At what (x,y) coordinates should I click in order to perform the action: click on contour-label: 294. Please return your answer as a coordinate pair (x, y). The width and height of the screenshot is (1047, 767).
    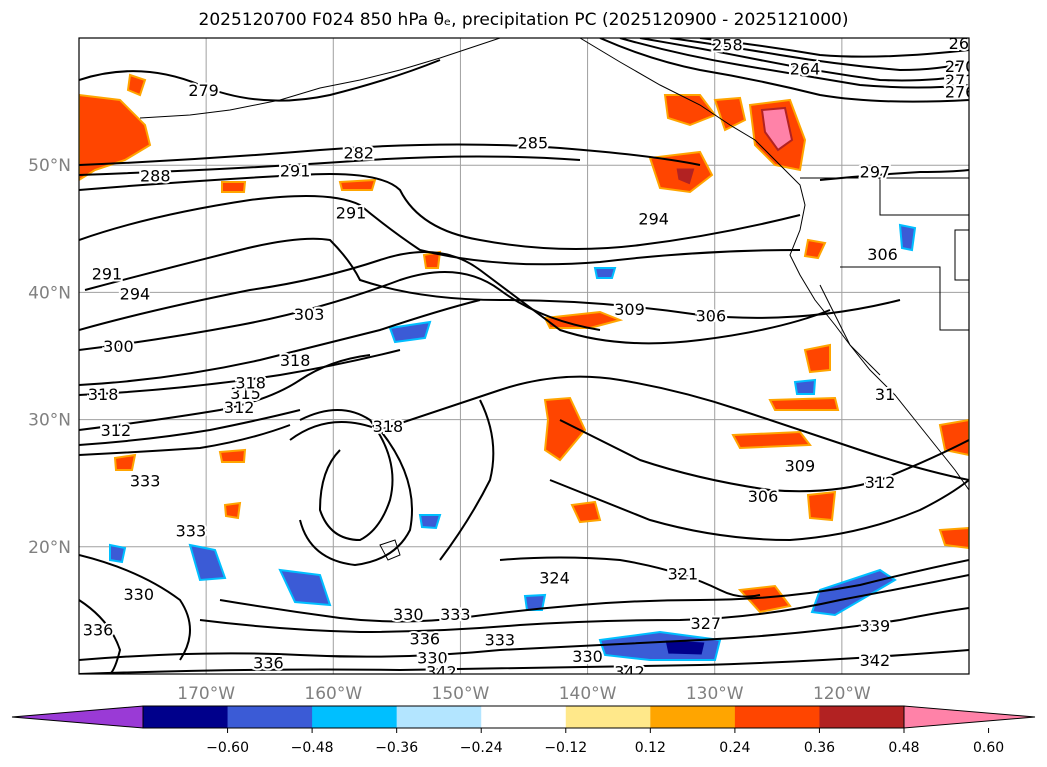
    Looking at the image, I should click on (135, 294).